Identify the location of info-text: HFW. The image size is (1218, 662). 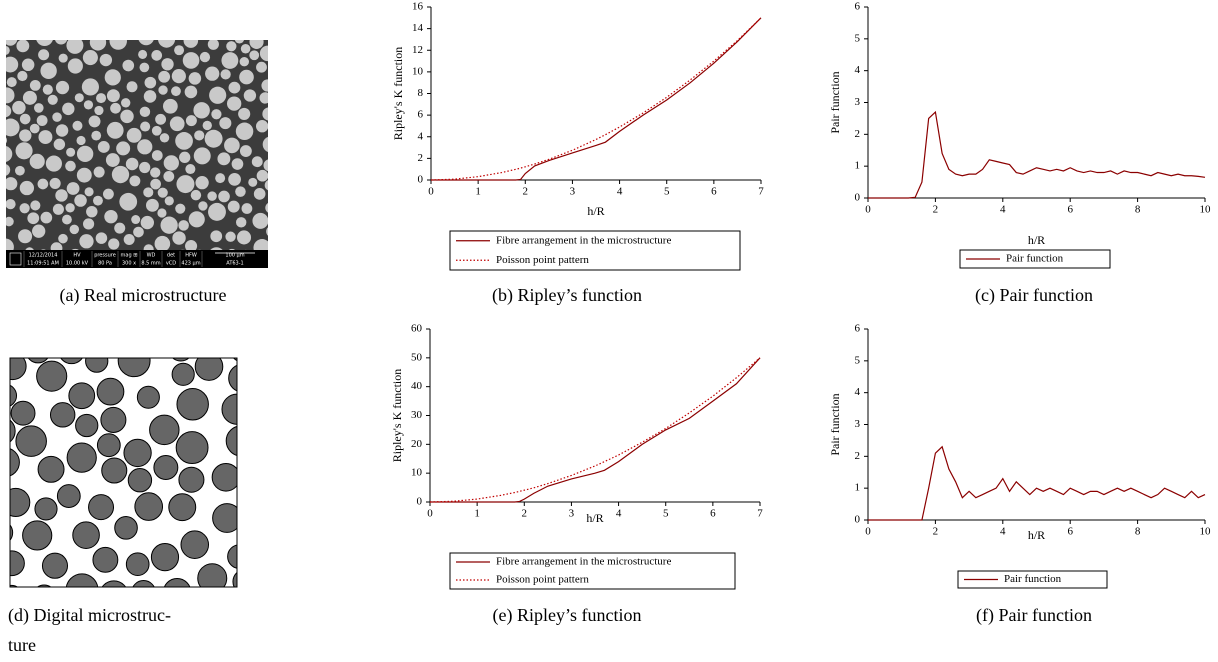
(191, 256).